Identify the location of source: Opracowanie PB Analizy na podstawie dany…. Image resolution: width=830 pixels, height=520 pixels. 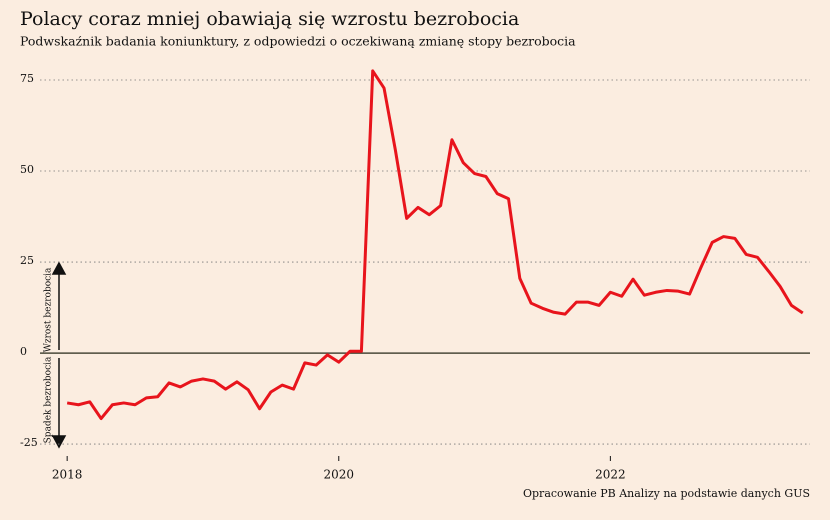
(666, 493).